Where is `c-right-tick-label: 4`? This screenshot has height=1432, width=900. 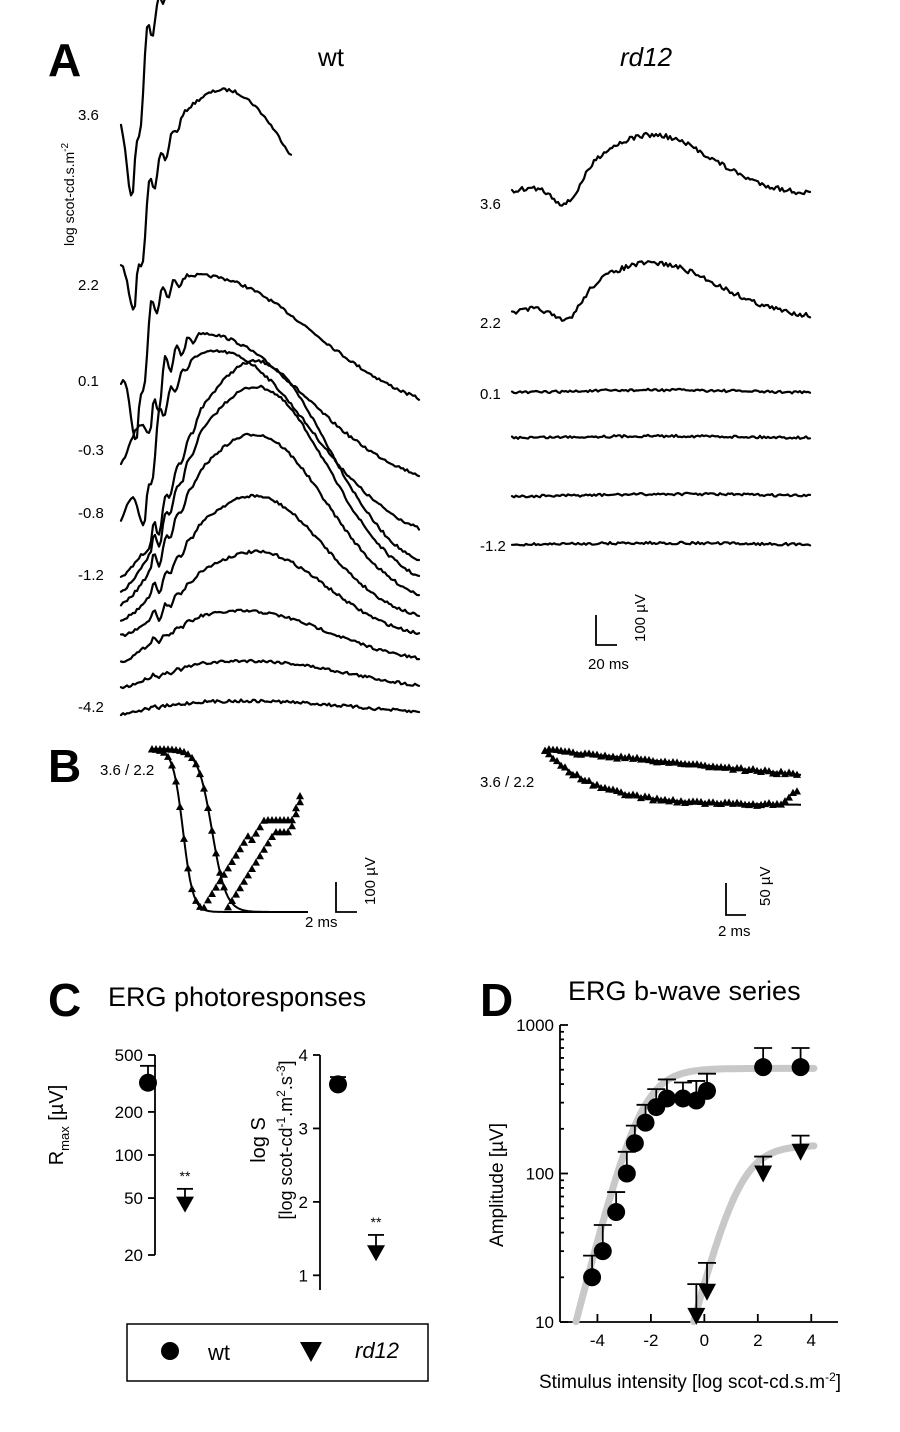 c-right-tick-label: 4 is located at coordinates (303, 1055).